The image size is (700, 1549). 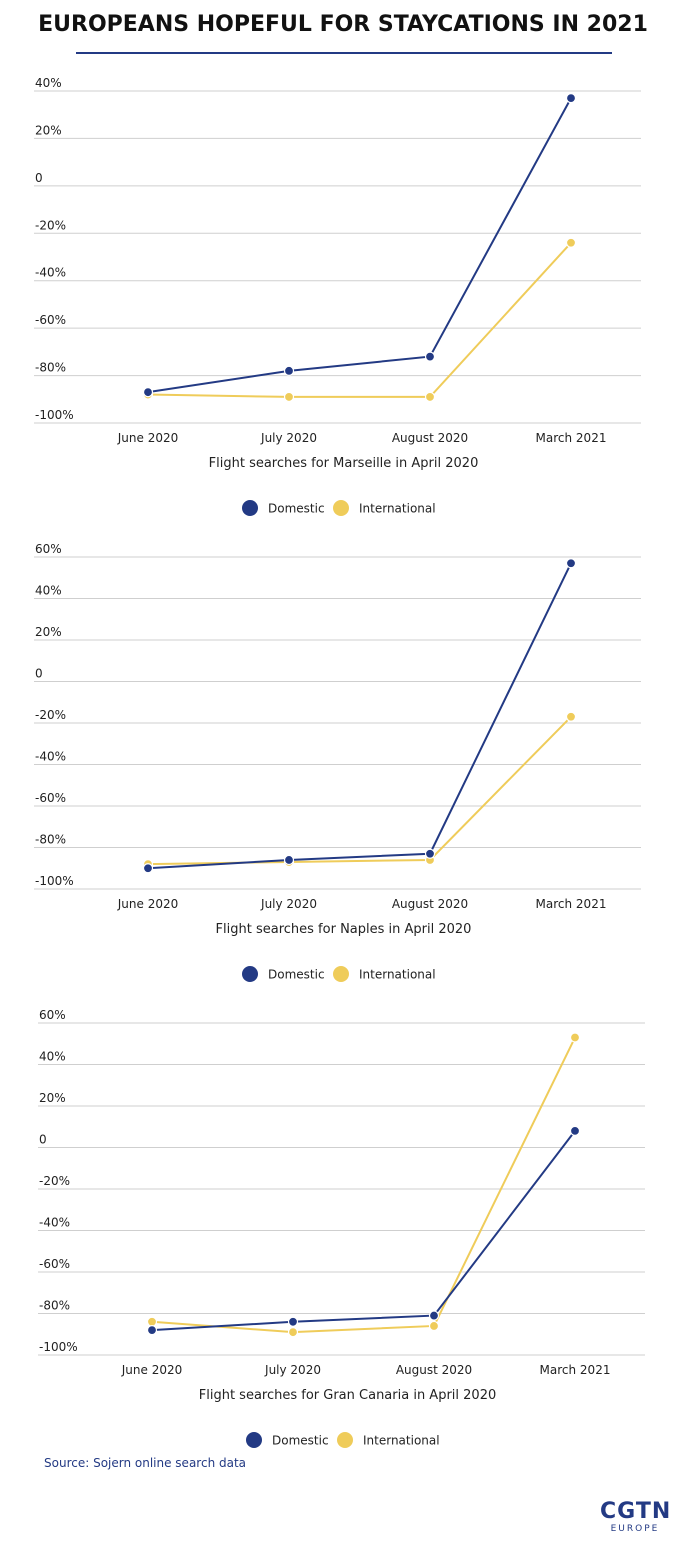 What do you see at coordinates (344, 929) in the screenshot?
I see `x-axis-label: Flight searches for Naples in April 2020` at bounding box center [344, 929].